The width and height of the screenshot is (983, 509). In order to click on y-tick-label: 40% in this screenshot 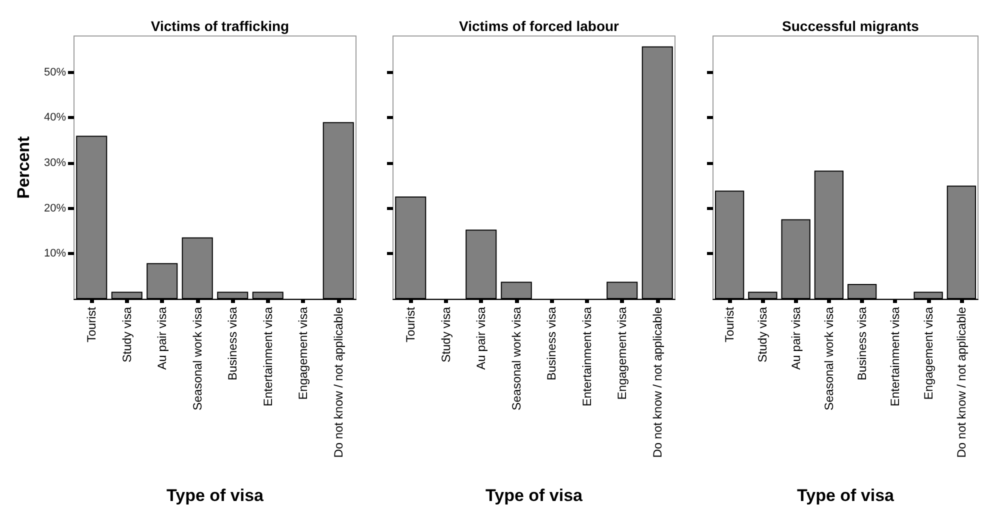, I will do `click(55, 118)`.